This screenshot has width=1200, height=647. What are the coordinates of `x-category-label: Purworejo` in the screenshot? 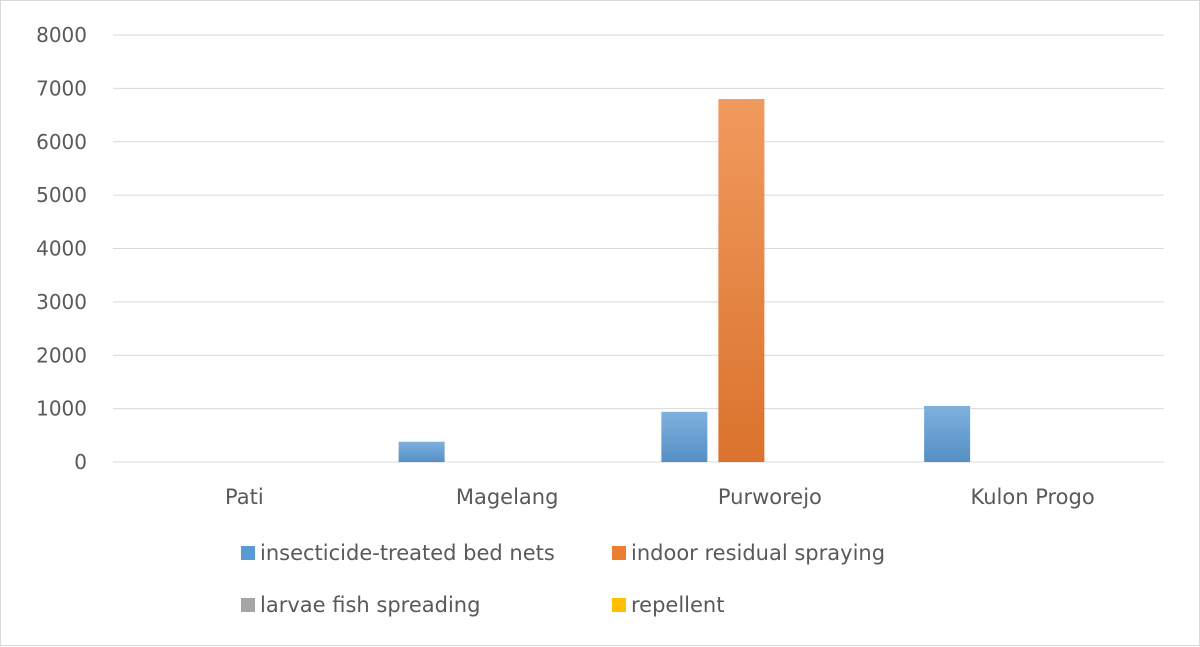 It's located at (770, 497).